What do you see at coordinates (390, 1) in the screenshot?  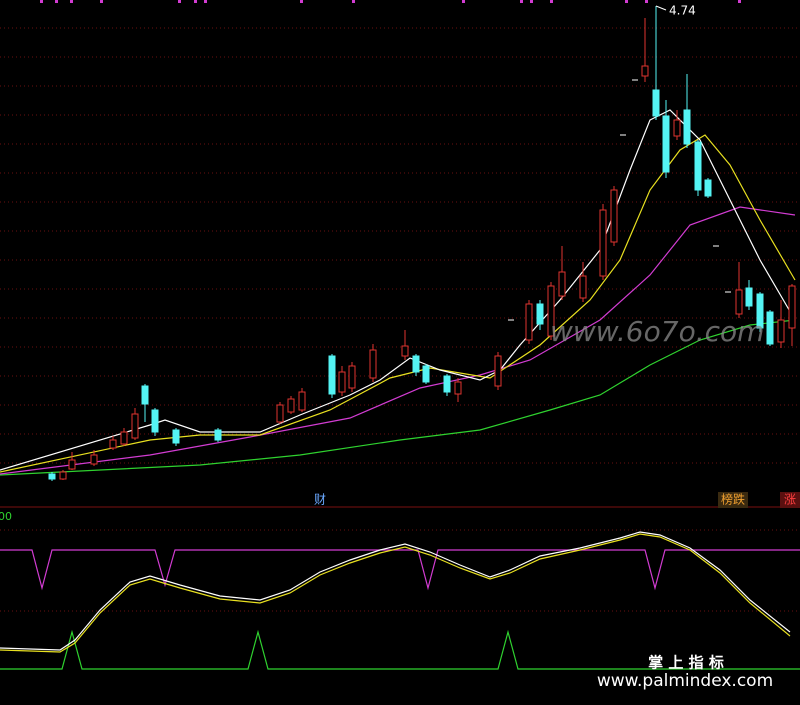 I see `top-dots` at bounding box center [390, 1].